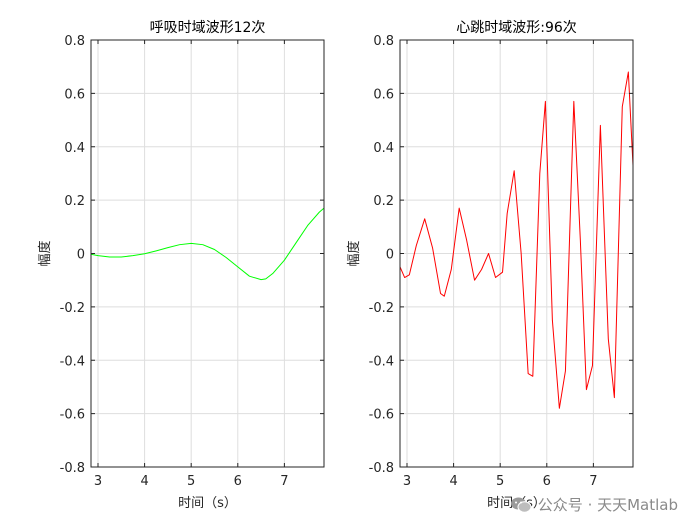 The width and height of the screenshot is (700, 525). What do you see at coordinates (607, 505) in the screenshot?
I see `watermark-text: 公众号 · 天天Matlab` at bounding box center [607, 505].